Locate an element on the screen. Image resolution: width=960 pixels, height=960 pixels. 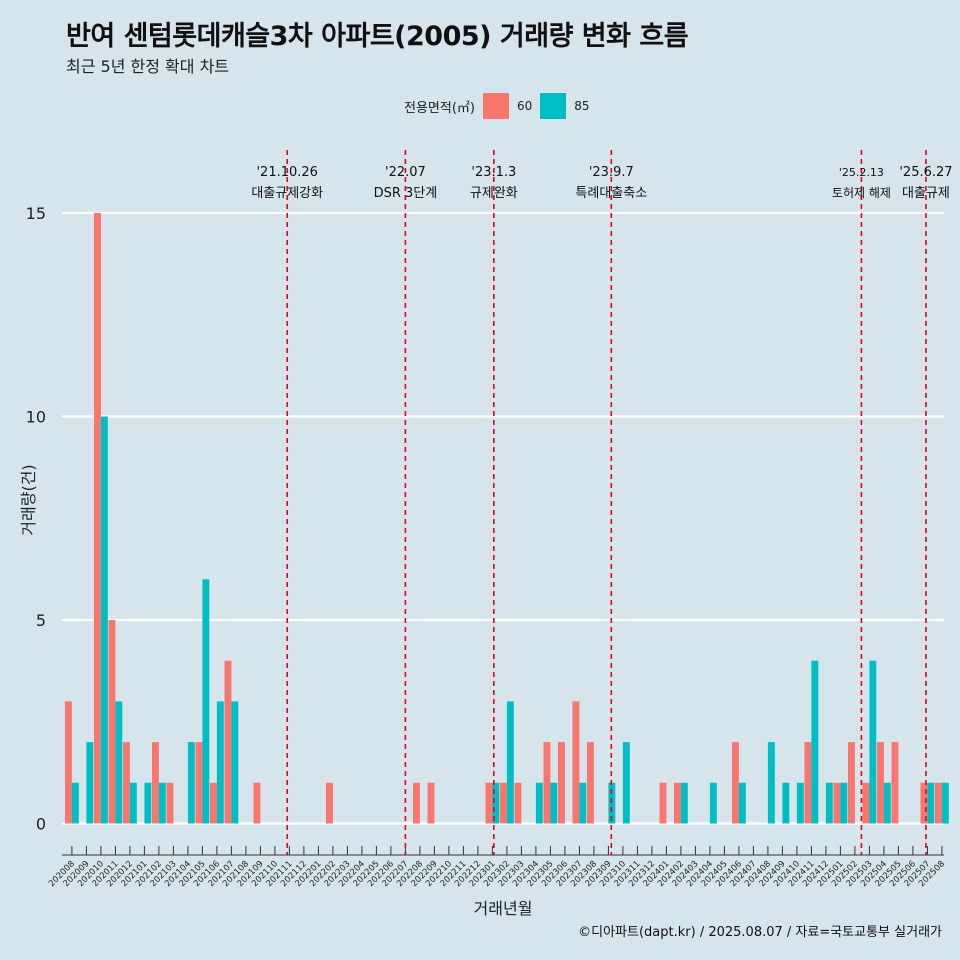
event-date-label: '21.10.26 is located at coordinates (286, 172).